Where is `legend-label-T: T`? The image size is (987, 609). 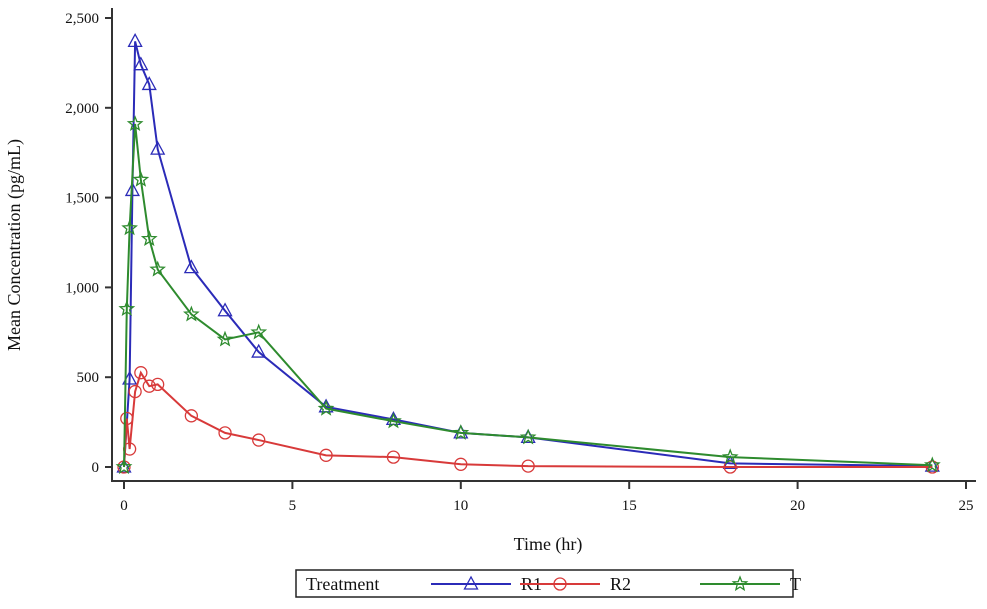 legend-label-T: T is located at coordinates (795, 584).